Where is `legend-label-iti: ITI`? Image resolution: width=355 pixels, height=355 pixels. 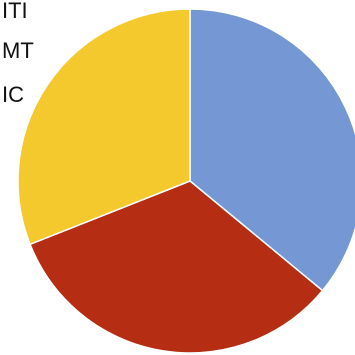 legend-label-iti: ITI is located at coordinates (15, 11).